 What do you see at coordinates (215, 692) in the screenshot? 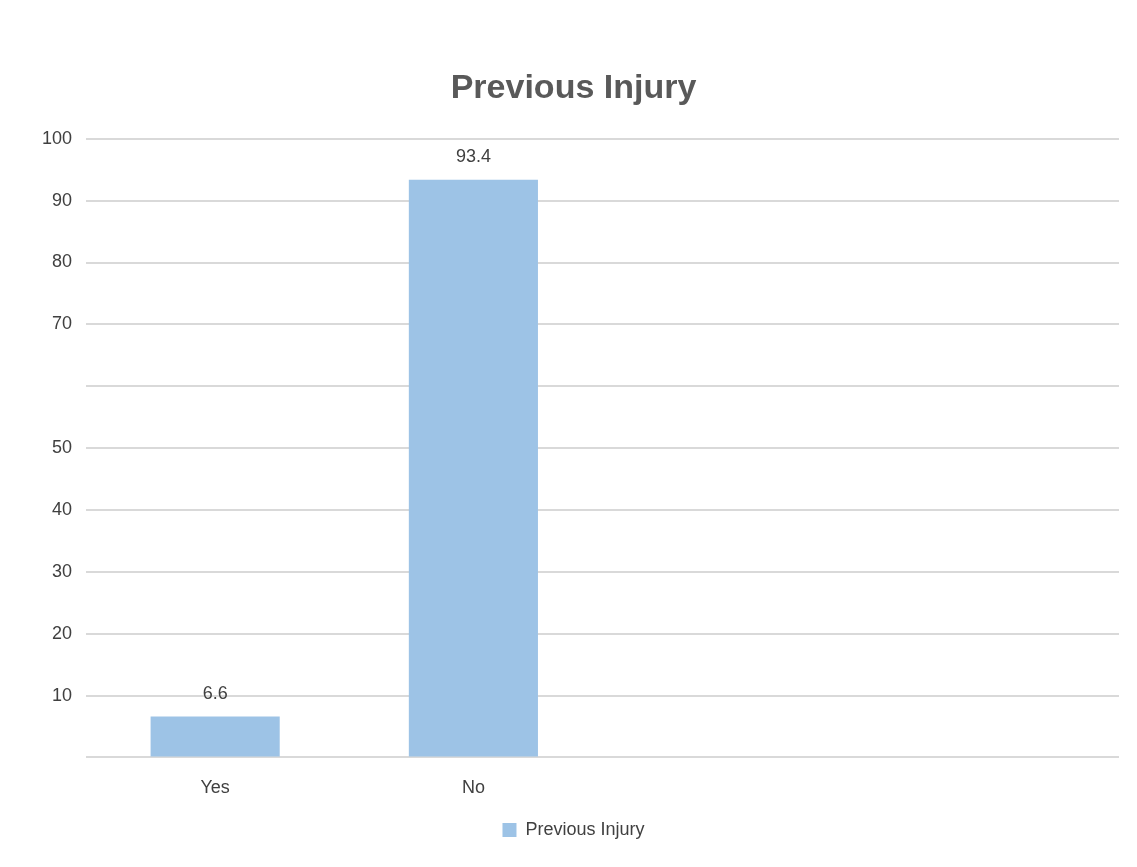
I see `data-label: 6.6` at bounding box center [215, 692].